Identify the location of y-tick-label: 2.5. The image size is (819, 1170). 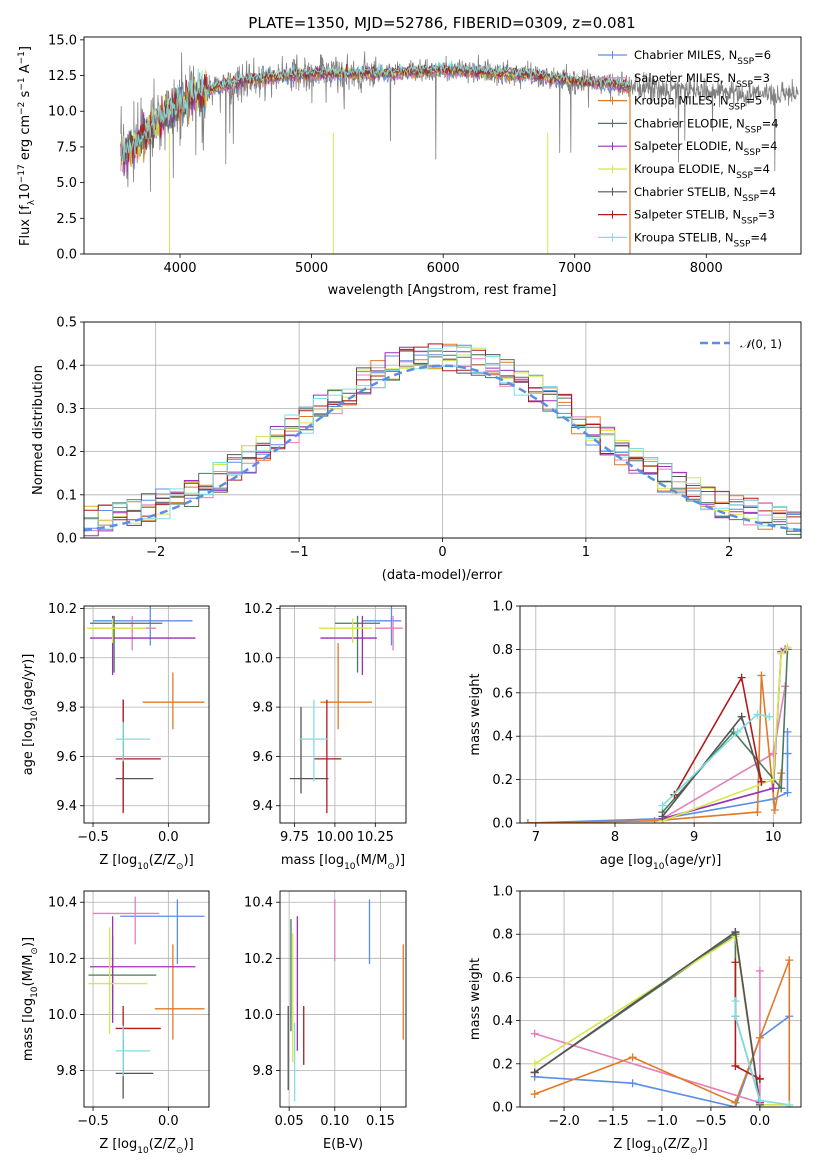
(66, 219).